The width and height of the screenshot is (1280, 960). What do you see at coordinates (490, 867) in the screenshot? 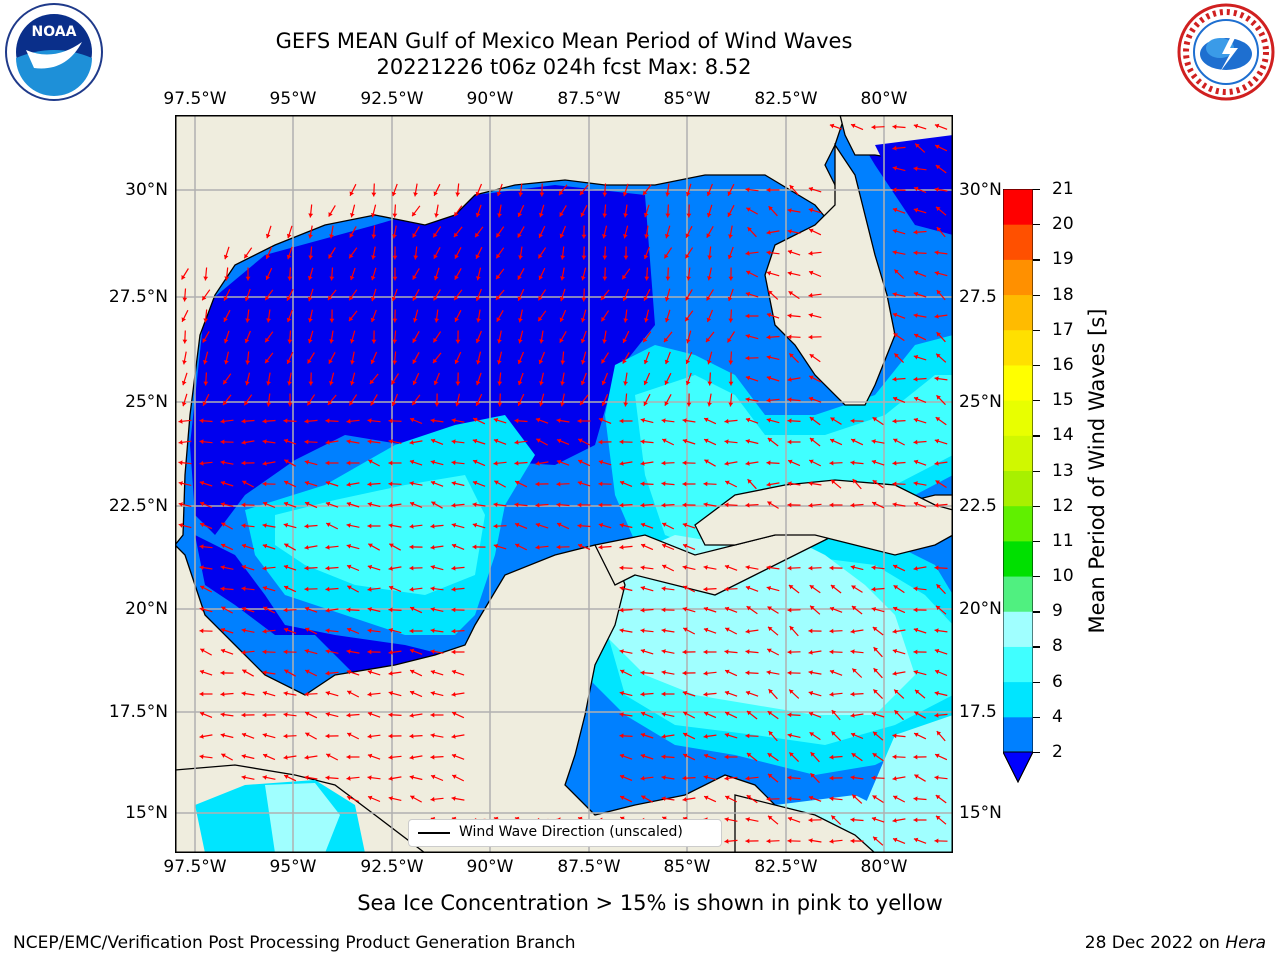
I see `lon-tick-bottom: 90°W` at bounding box center [490, 867].